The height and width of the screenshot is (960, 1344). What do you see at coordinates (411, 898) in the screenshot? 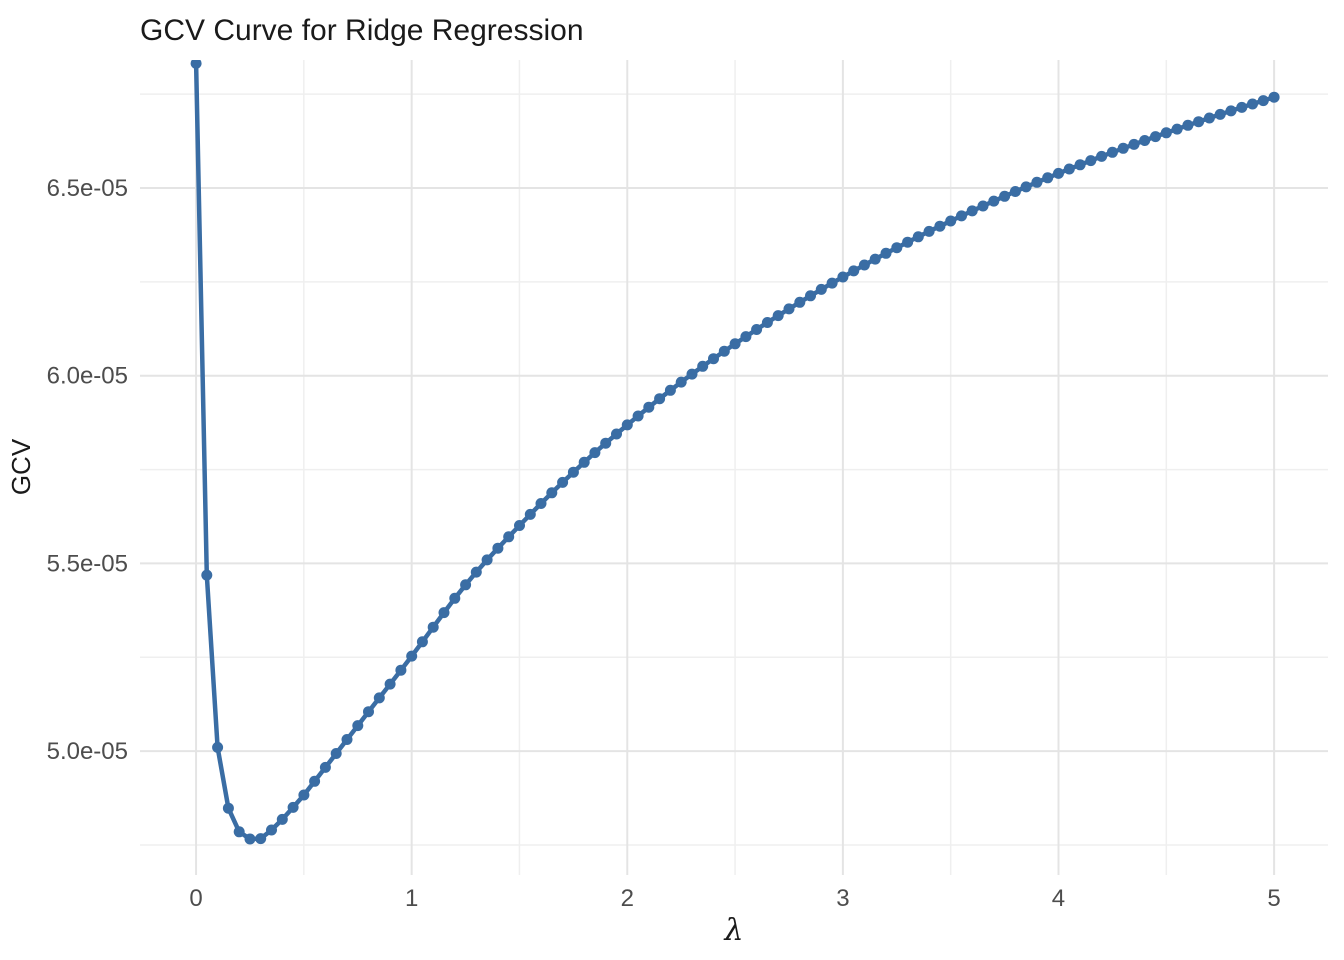
I see `x-tick-label: 1` at bounding box center [411, 898].